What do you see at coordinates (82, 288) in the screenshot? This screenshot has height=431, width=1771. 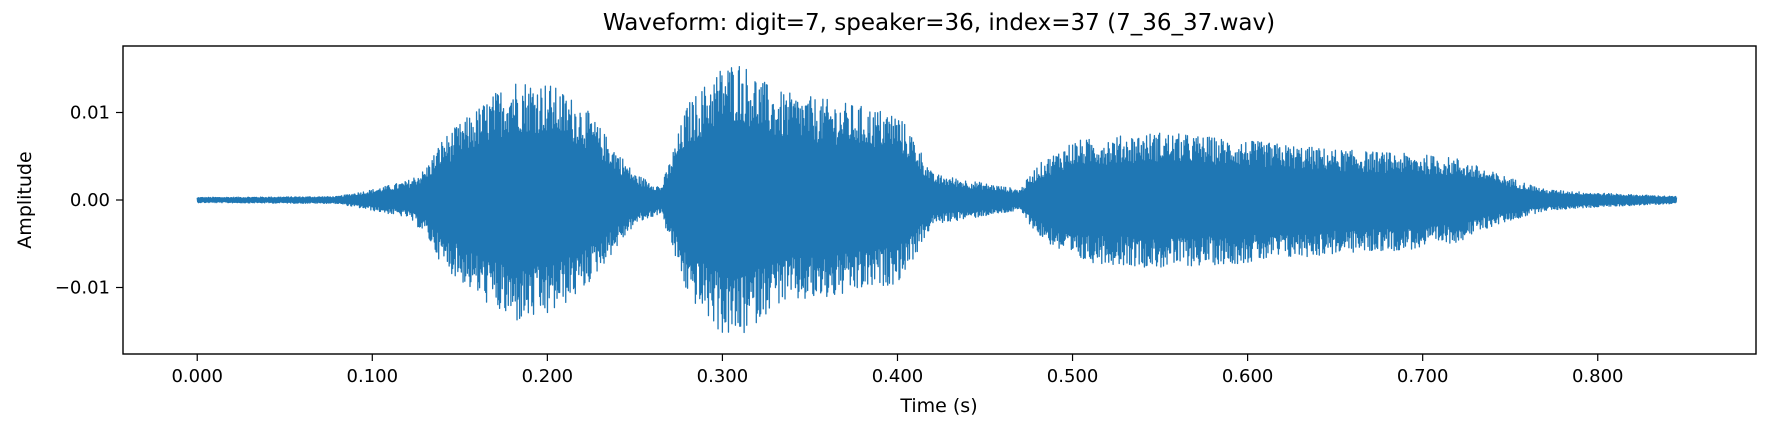 I see `y-tick-label: −0.01` at bounding box center [82, 288].